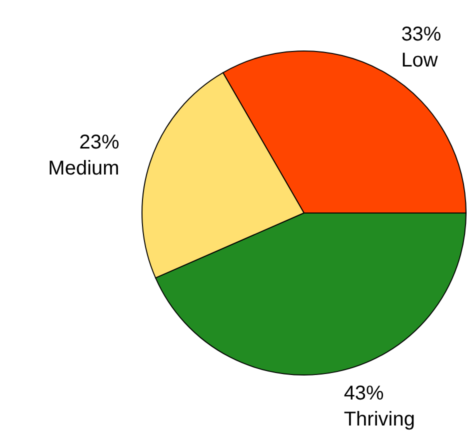 This screenshot has width=467, height=447. I want to click on data-label: 33%, so click(421, 35).